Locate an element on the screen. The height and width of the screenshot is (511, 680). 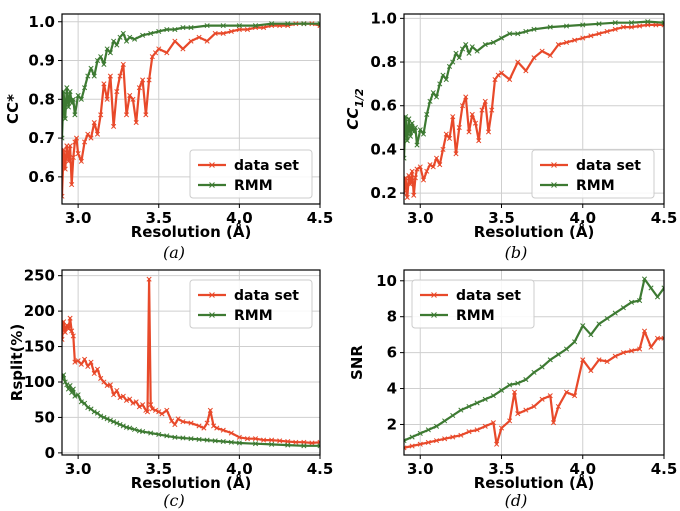
legend-label: data set is located at coordinates (266, 166).